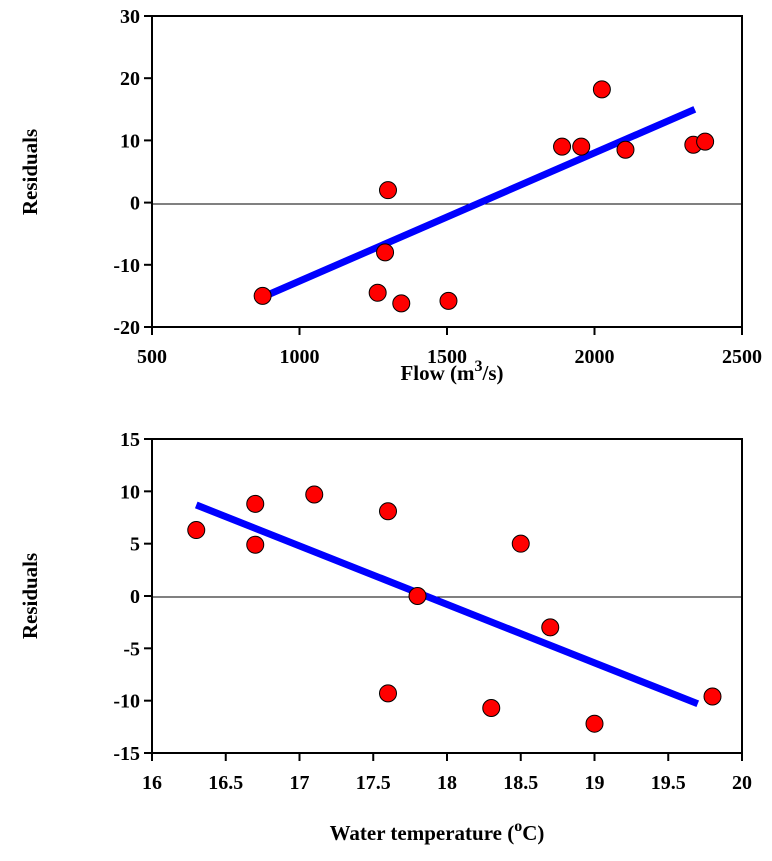 The width and height of the screenshot is (772, 861). Describe the element at coordinates (447, 783) in the screenshot. I see `x-tick-label: 18` at that location.